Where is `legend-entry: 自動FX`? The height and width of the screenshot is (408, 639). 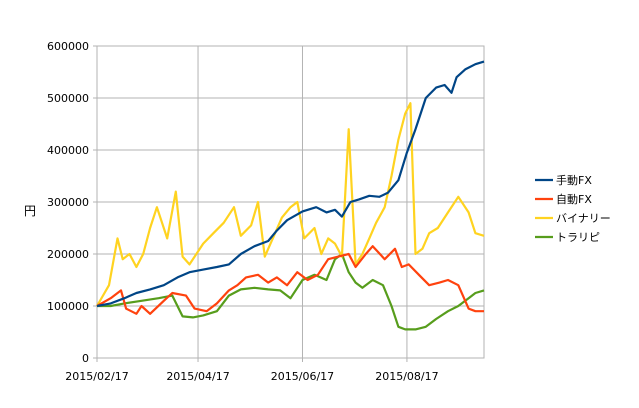
legend-entry: 自動FX is located at coordinates (574, 199).